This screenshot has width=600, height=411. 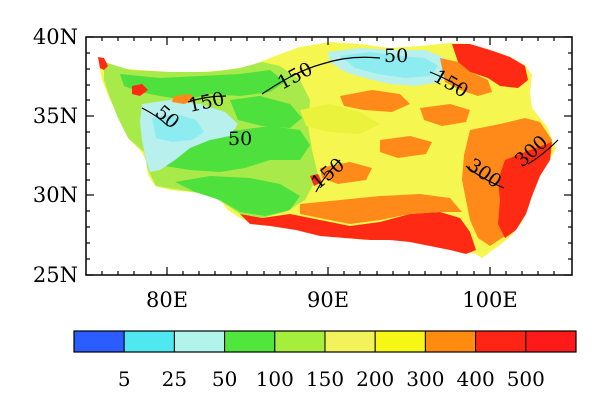 I want to click on lat-tick-label: 30N, so click(x=55, y=195).